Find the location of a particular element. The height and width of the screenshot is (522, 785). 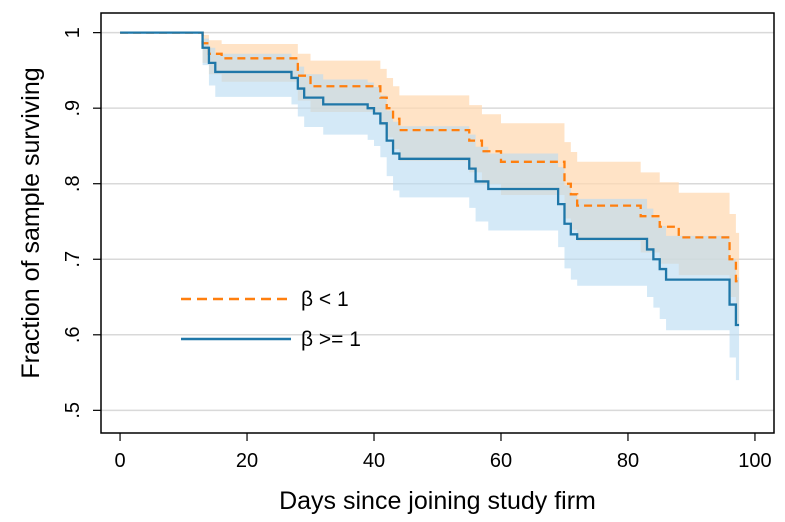

y-axis-title: Fraction of sample surviving is located at coordinates (31, 222).